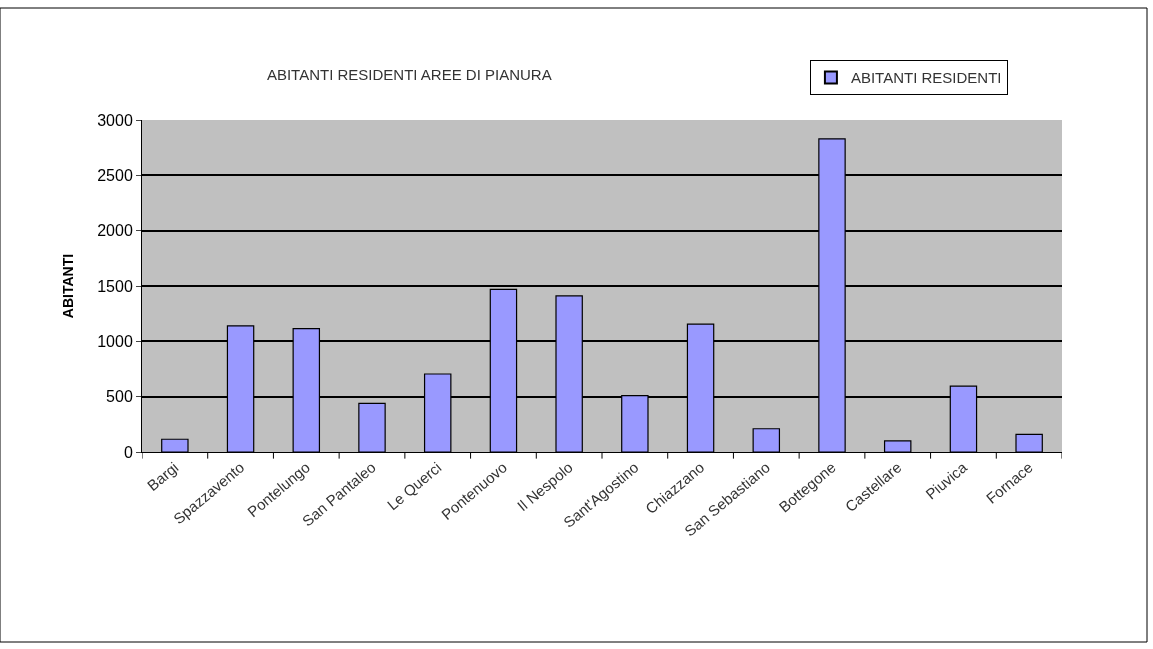 The image size is (1153, 649). I want to click on y-tick-label: 1000, so click(115, 341).